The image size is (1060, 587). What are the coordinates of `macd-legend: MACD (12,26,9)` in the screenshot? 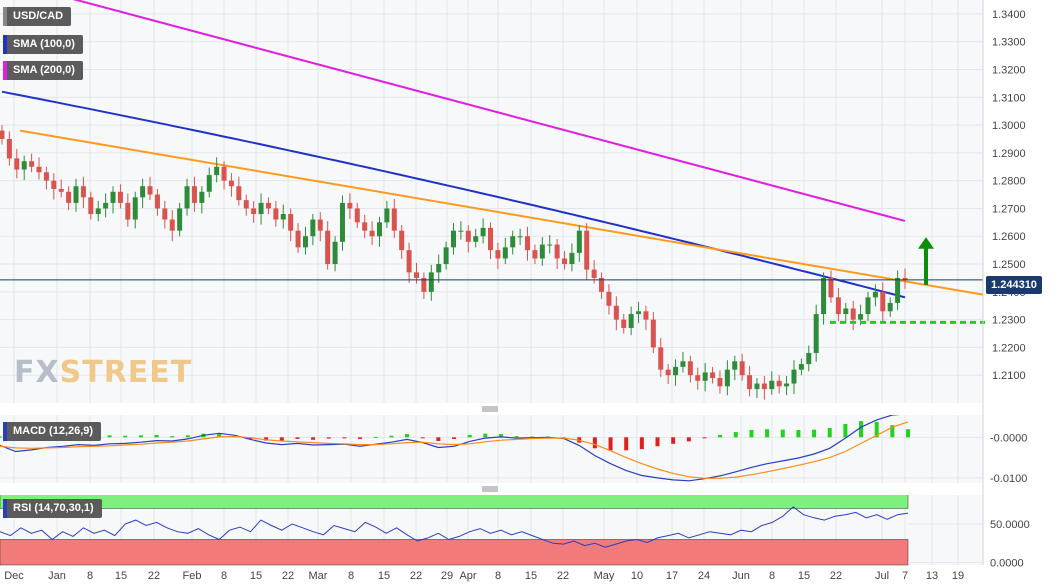 It's located at (52, 431).